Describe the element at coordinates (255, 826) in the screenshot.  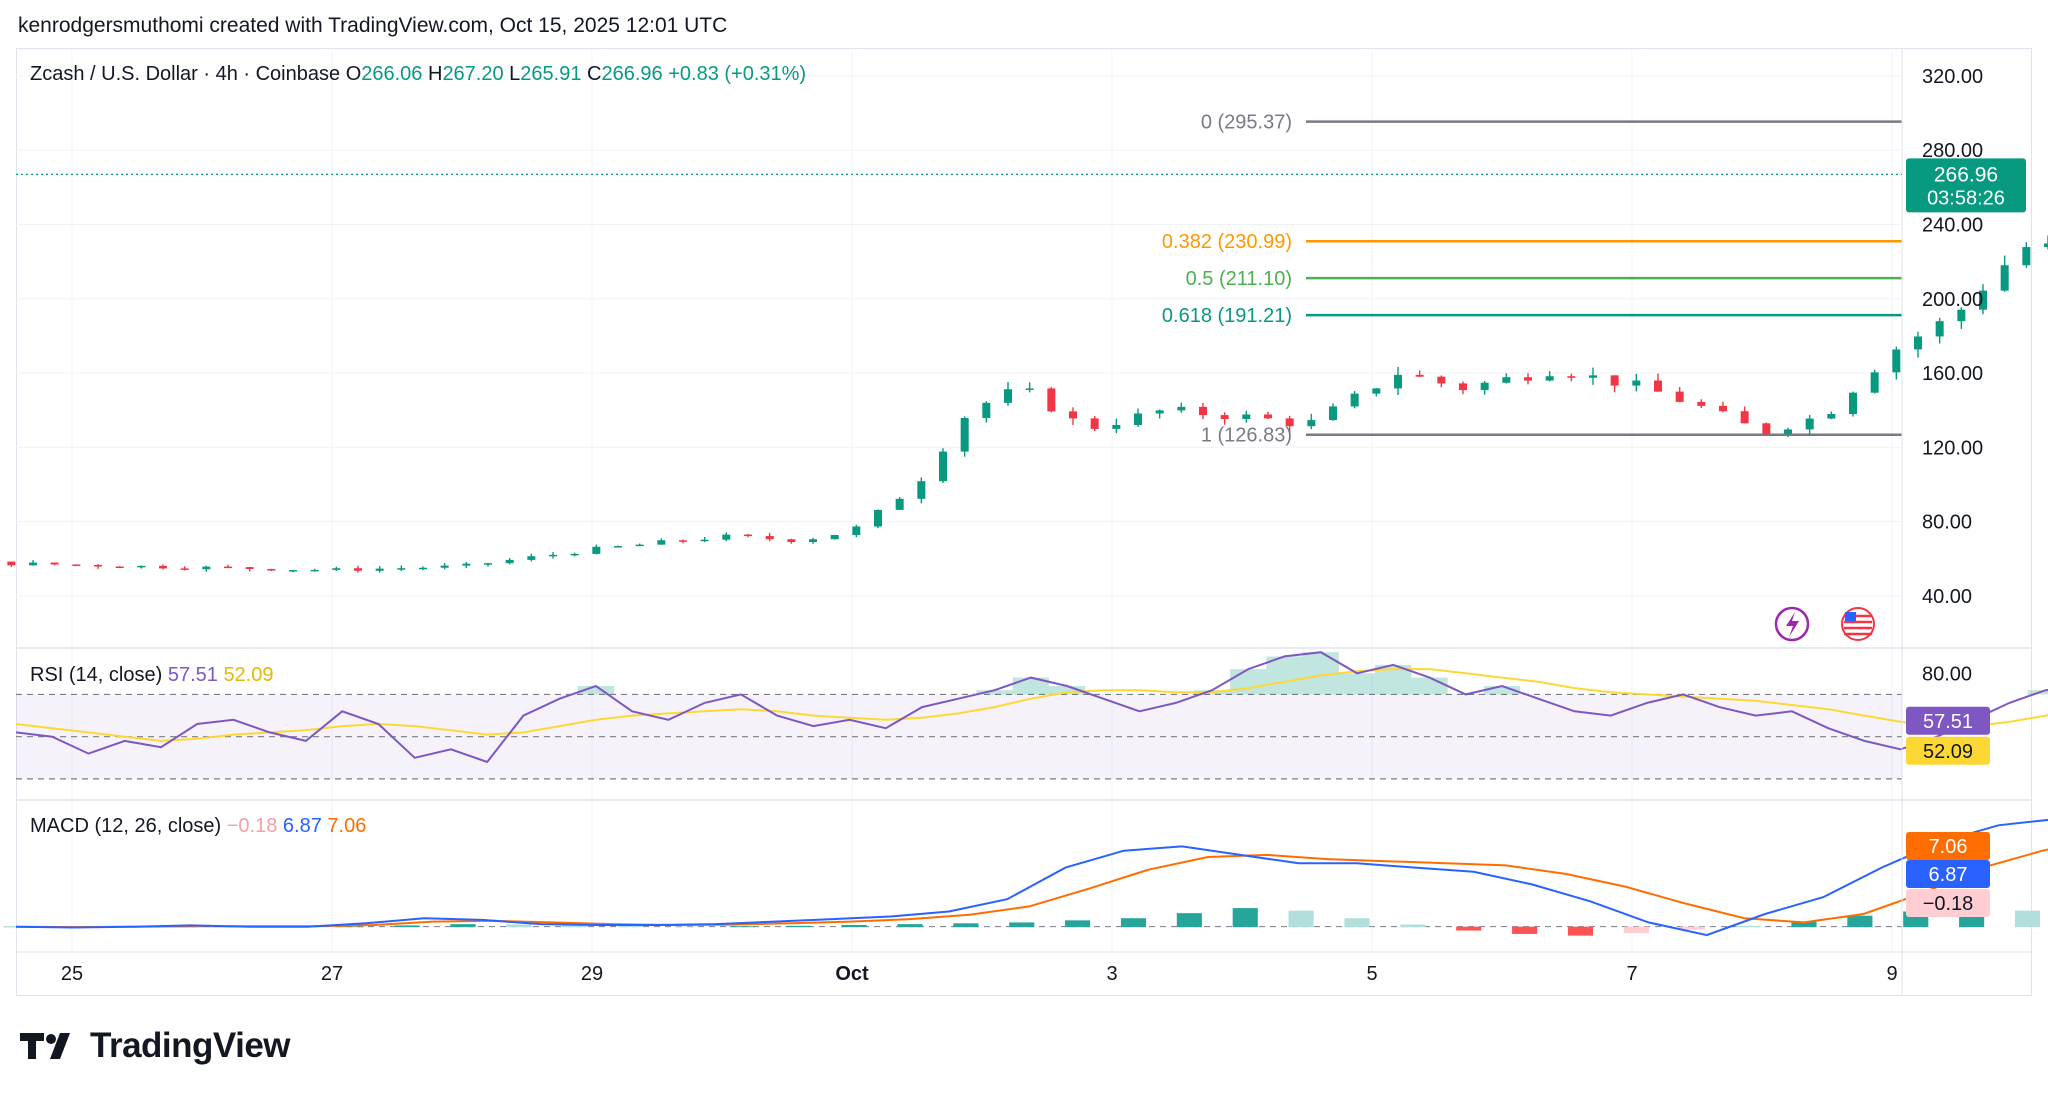
I see `histogram-legend-value: −0.18` at that location.